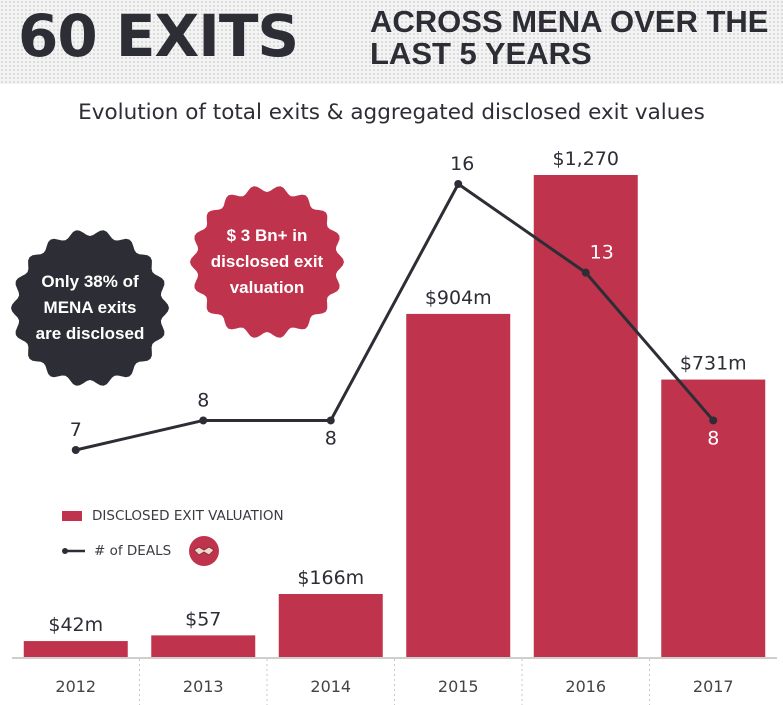 This screenshot has height=705, width=783. What do you see at coordinates (158, 36) in the screenshot?
I see `page-title: 60 EXITS` at bounding box center [158, 36].